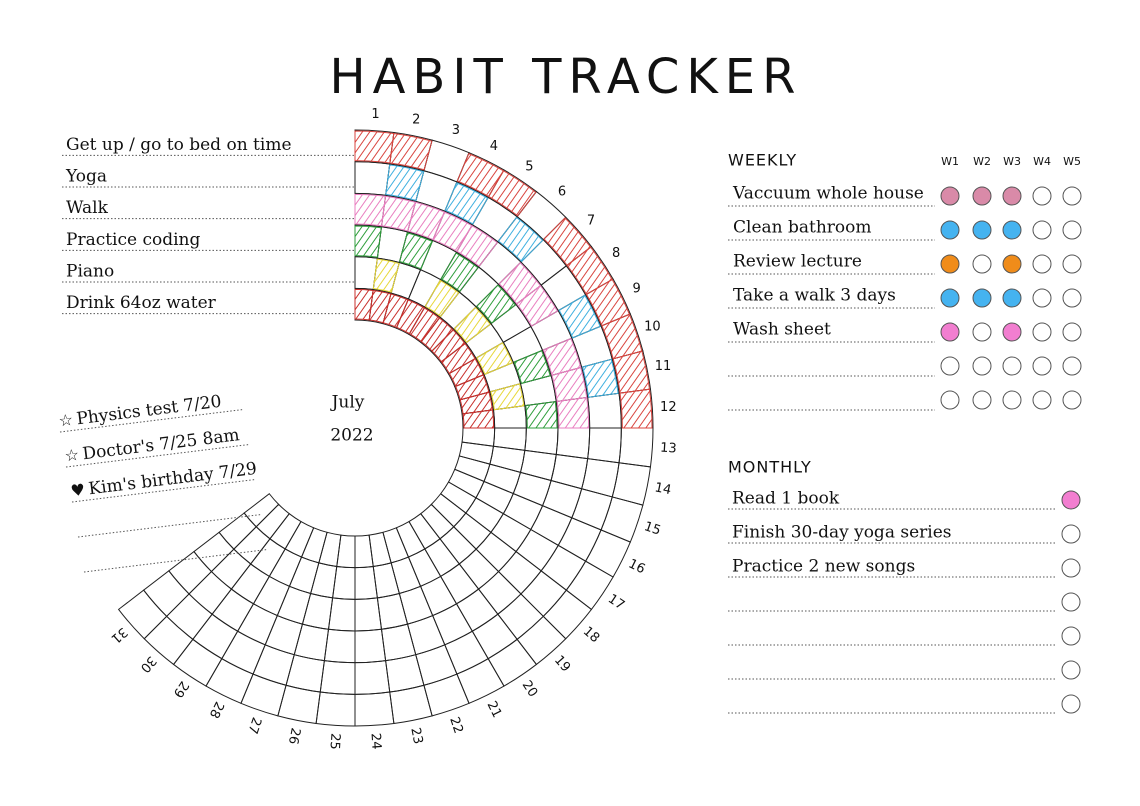 The height and width of the screenshot is (806, 1140). Describe the element at coordinates (87, 208) in the screenshot. I see `habit-label: Walk` at that location.